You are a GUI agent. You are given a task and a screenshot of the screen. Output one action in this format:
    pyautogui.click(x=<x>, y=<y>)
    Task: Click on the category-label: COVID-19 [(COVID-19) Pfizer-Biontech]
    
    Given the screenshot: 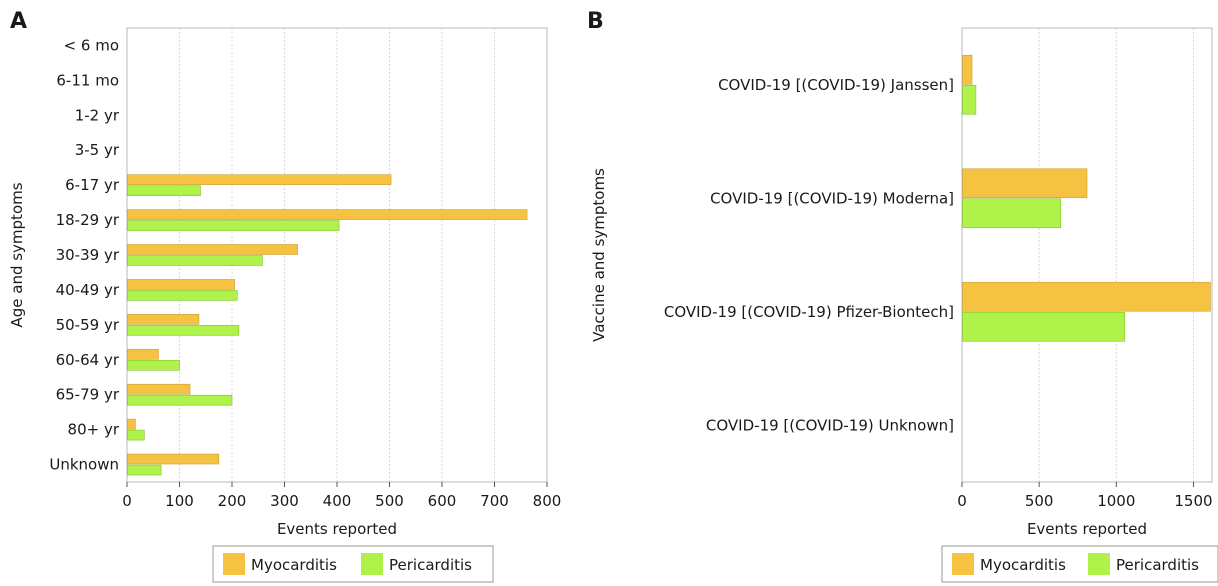 What is the action you would take?
    pyautogui.click(x=809, y=312)
    